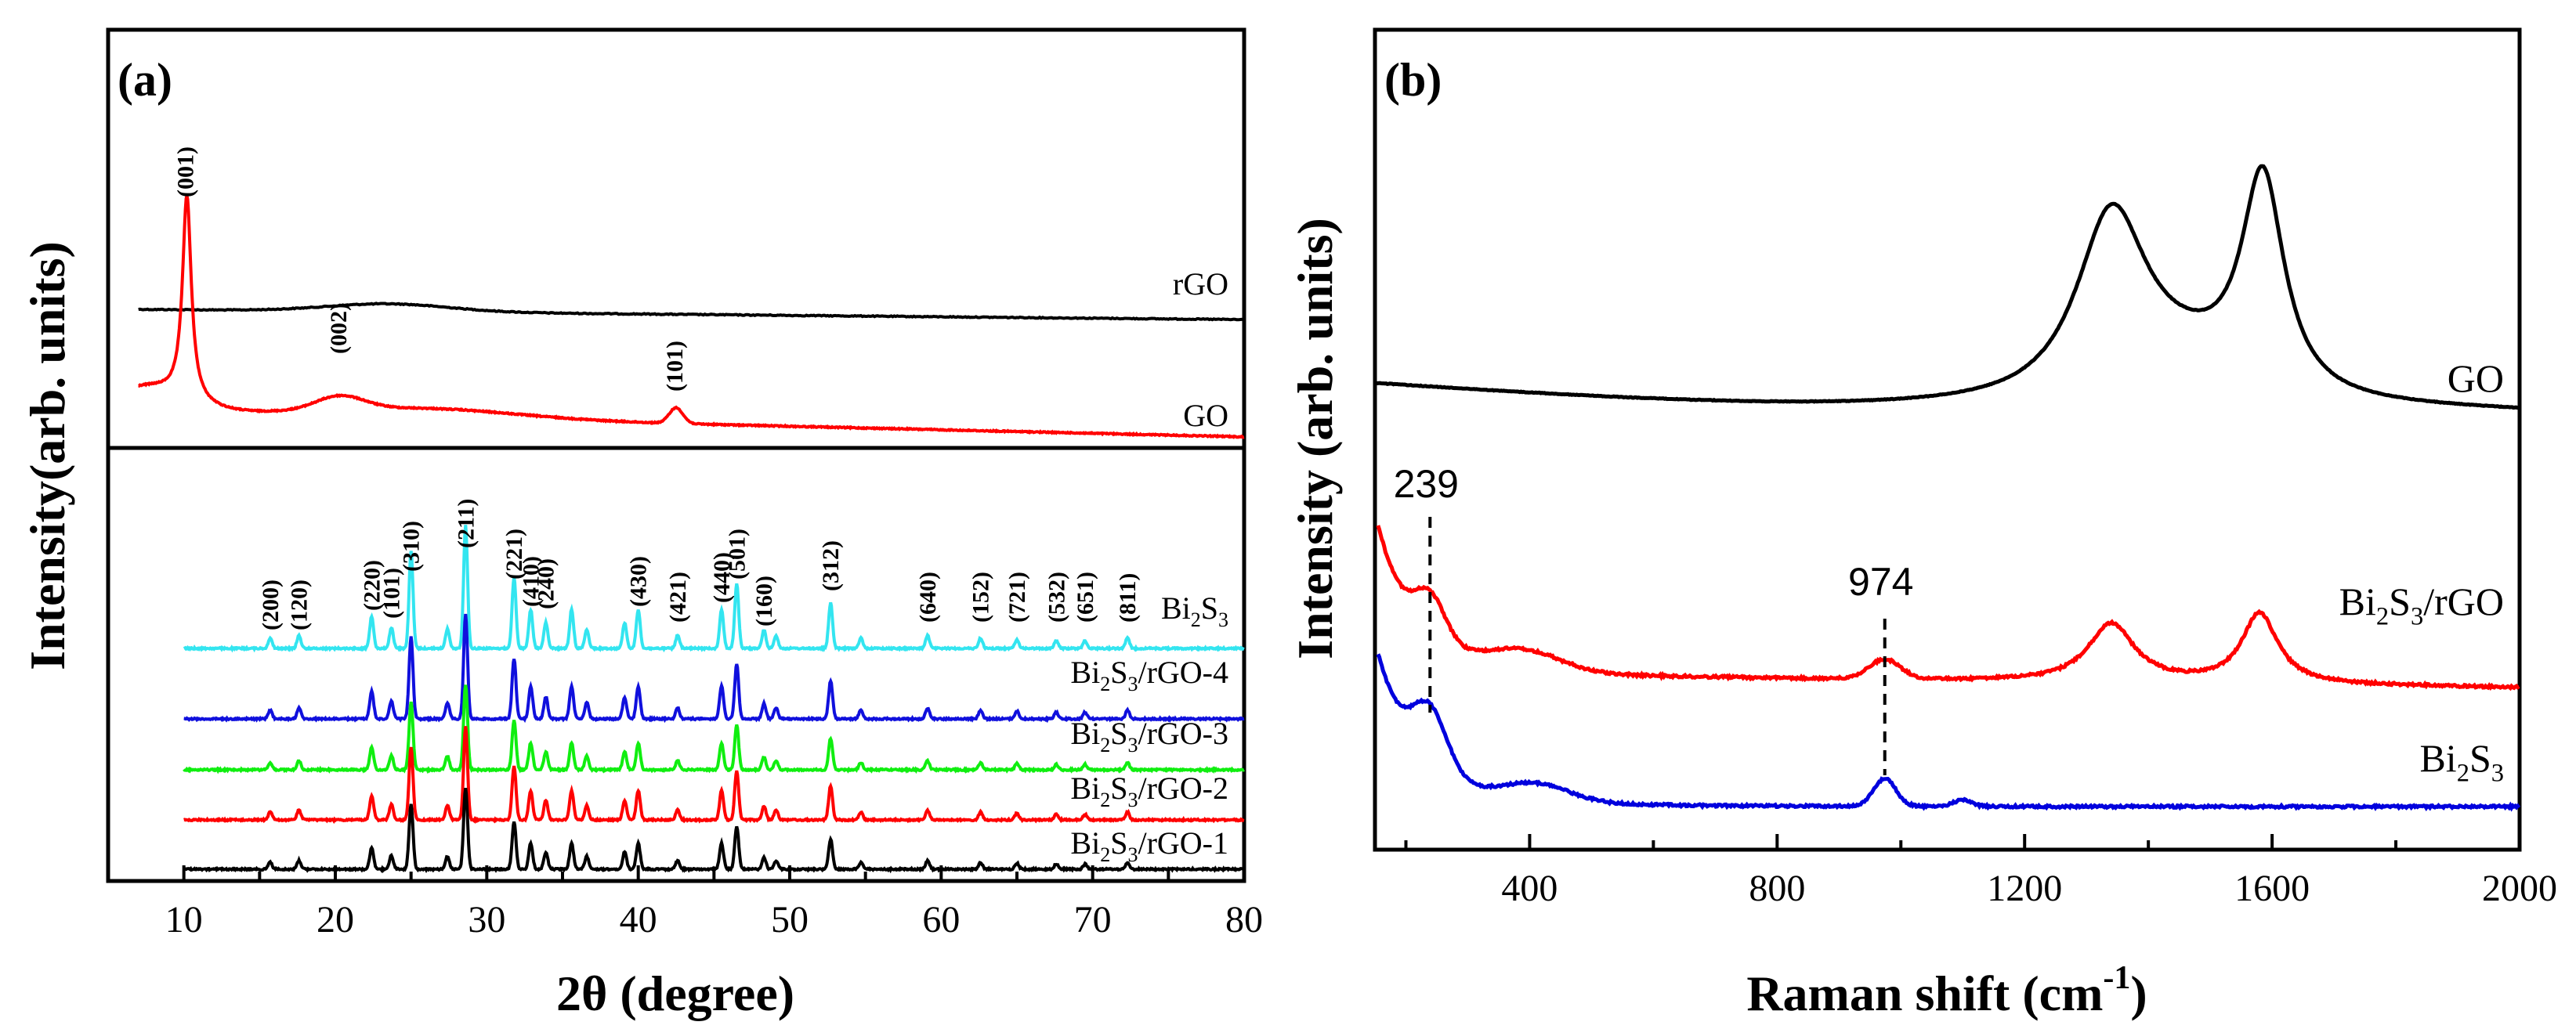 Image resolution: width=2576 pixels, height=1029 pixels. I want to click on series-bi2s3-rgo-4-label-part: S, so click(1118, 672).